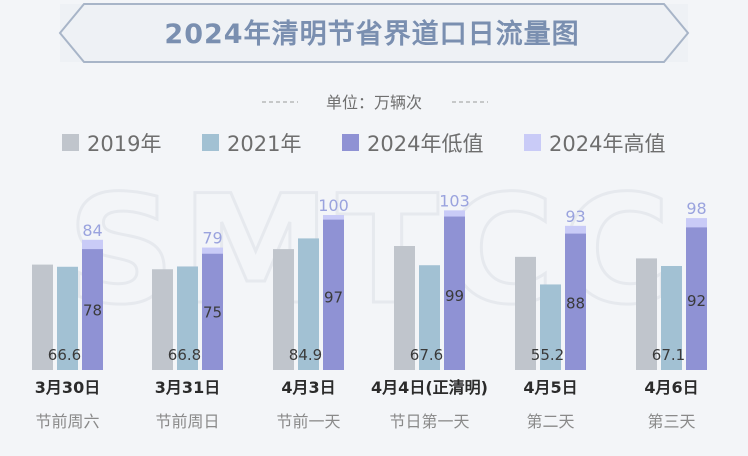  What do you see at coordinates (67, 421) in the screenshot?
I see `tick-sublabel-0: 节前周六` at bounding box center [67, 421].